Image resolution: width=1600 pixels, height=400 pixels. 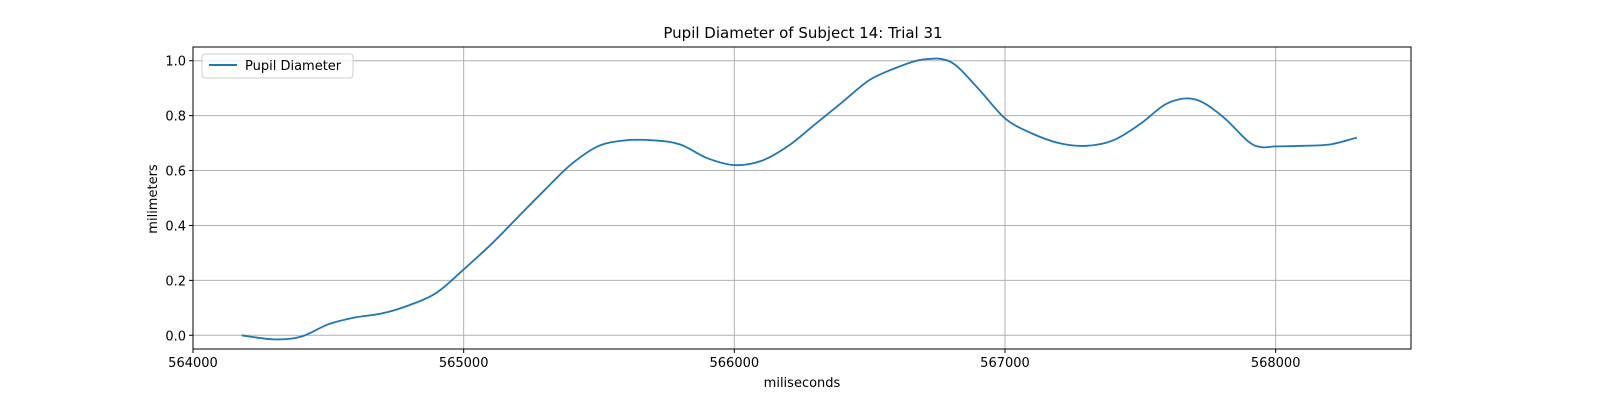 What do you see at coordinates (175, 336) in the screenshot?
I see `y-tick-label: 0.0` at bounding box center [175, 336].